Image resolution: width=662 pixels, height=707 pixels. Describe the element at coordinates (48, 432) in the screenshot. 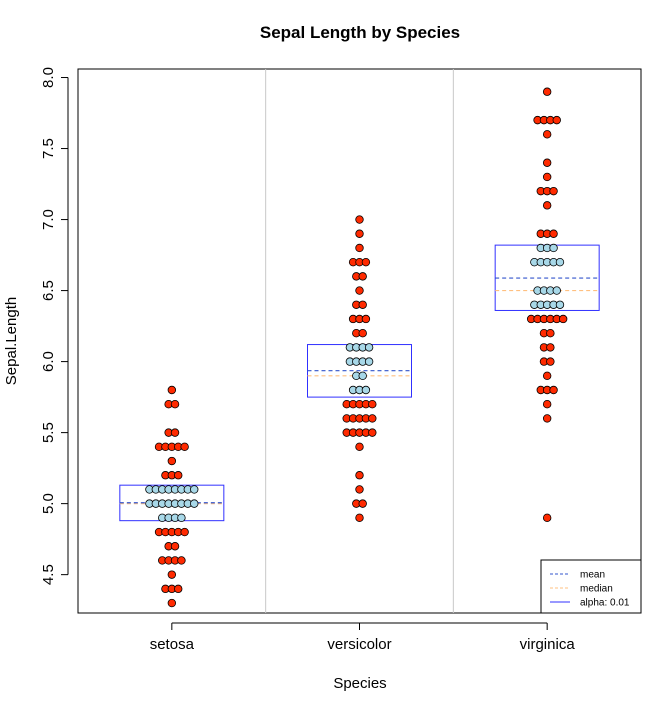

I see `y-tick-label: 5.5` at that location.